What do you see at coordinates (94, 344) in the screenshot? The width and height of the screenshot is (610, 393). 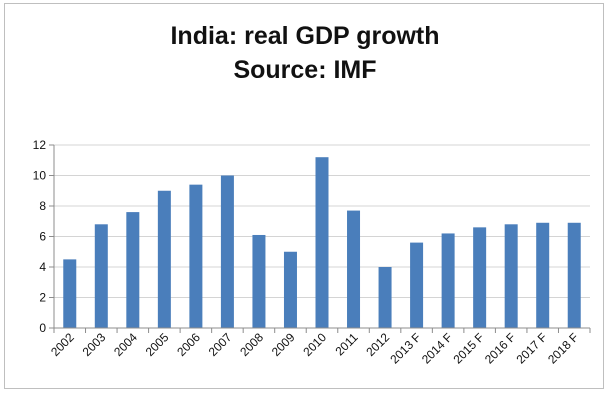 I see `x-tick-label: 2003` at bounding box center [94, 344].